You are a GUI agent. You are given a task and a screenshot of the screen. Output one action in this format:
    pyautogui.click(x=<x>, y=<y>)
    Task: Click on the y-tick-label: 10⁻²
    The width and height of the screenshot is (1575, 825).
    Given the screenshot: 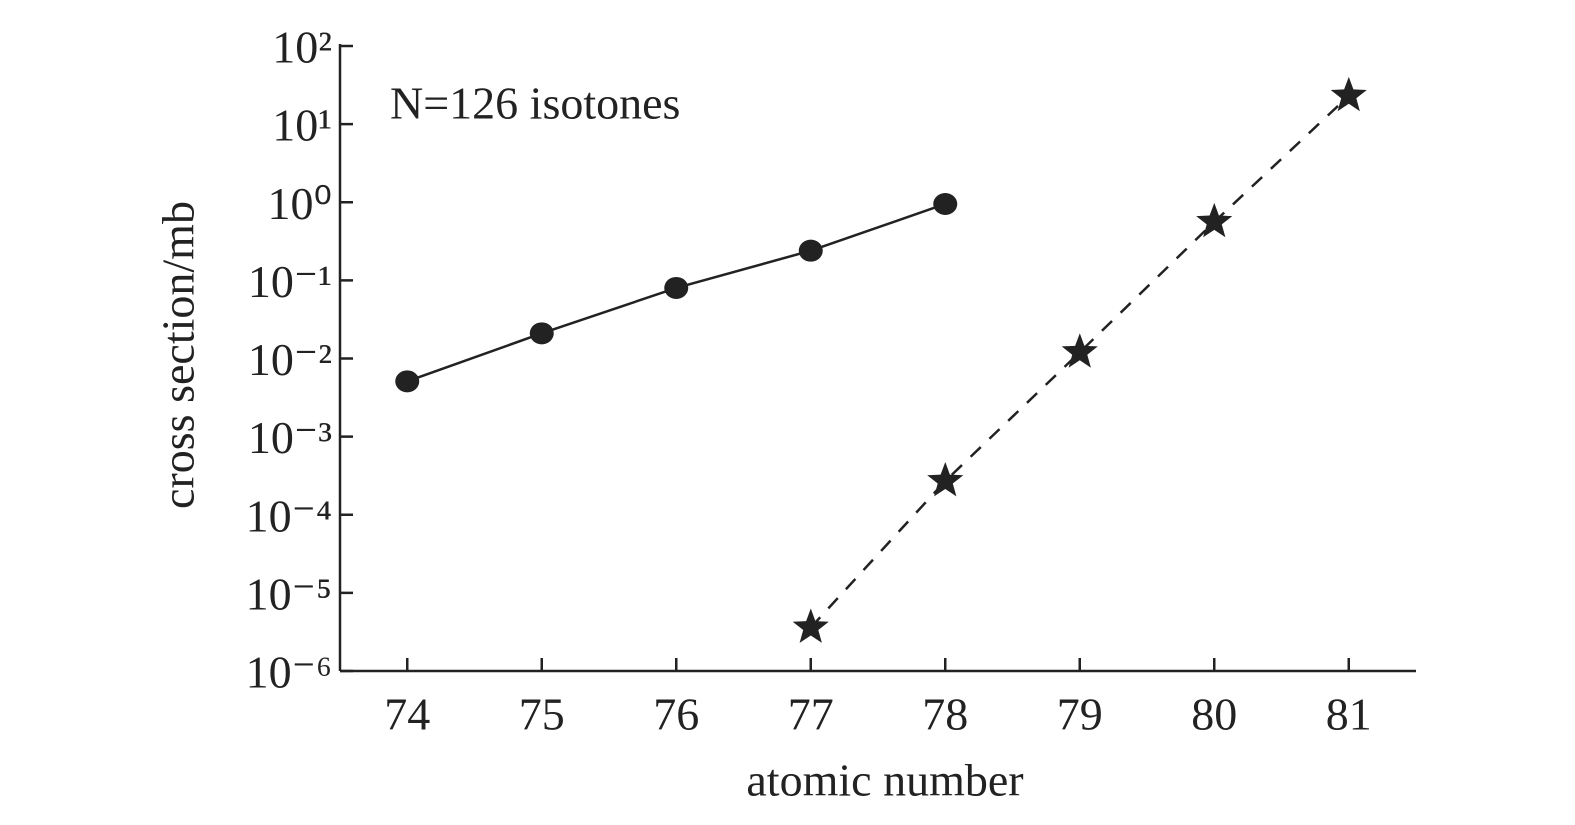 What is the action you would take?
    pyautogui.click(x=290, y=359)
    